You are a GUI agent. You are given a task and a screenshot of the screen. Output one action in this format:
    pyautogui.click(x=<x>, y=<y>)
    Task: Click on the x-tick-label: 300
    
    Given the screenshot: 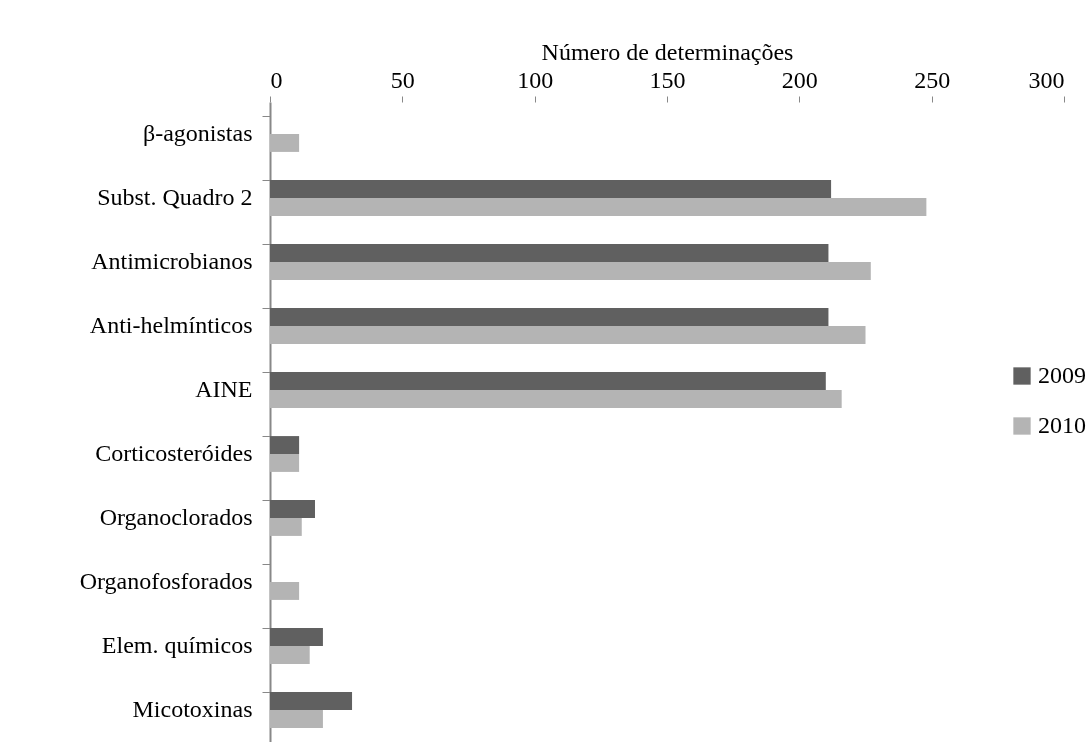 What is the action you would take?
    pyautogui.click(x=1046, y=79)
    